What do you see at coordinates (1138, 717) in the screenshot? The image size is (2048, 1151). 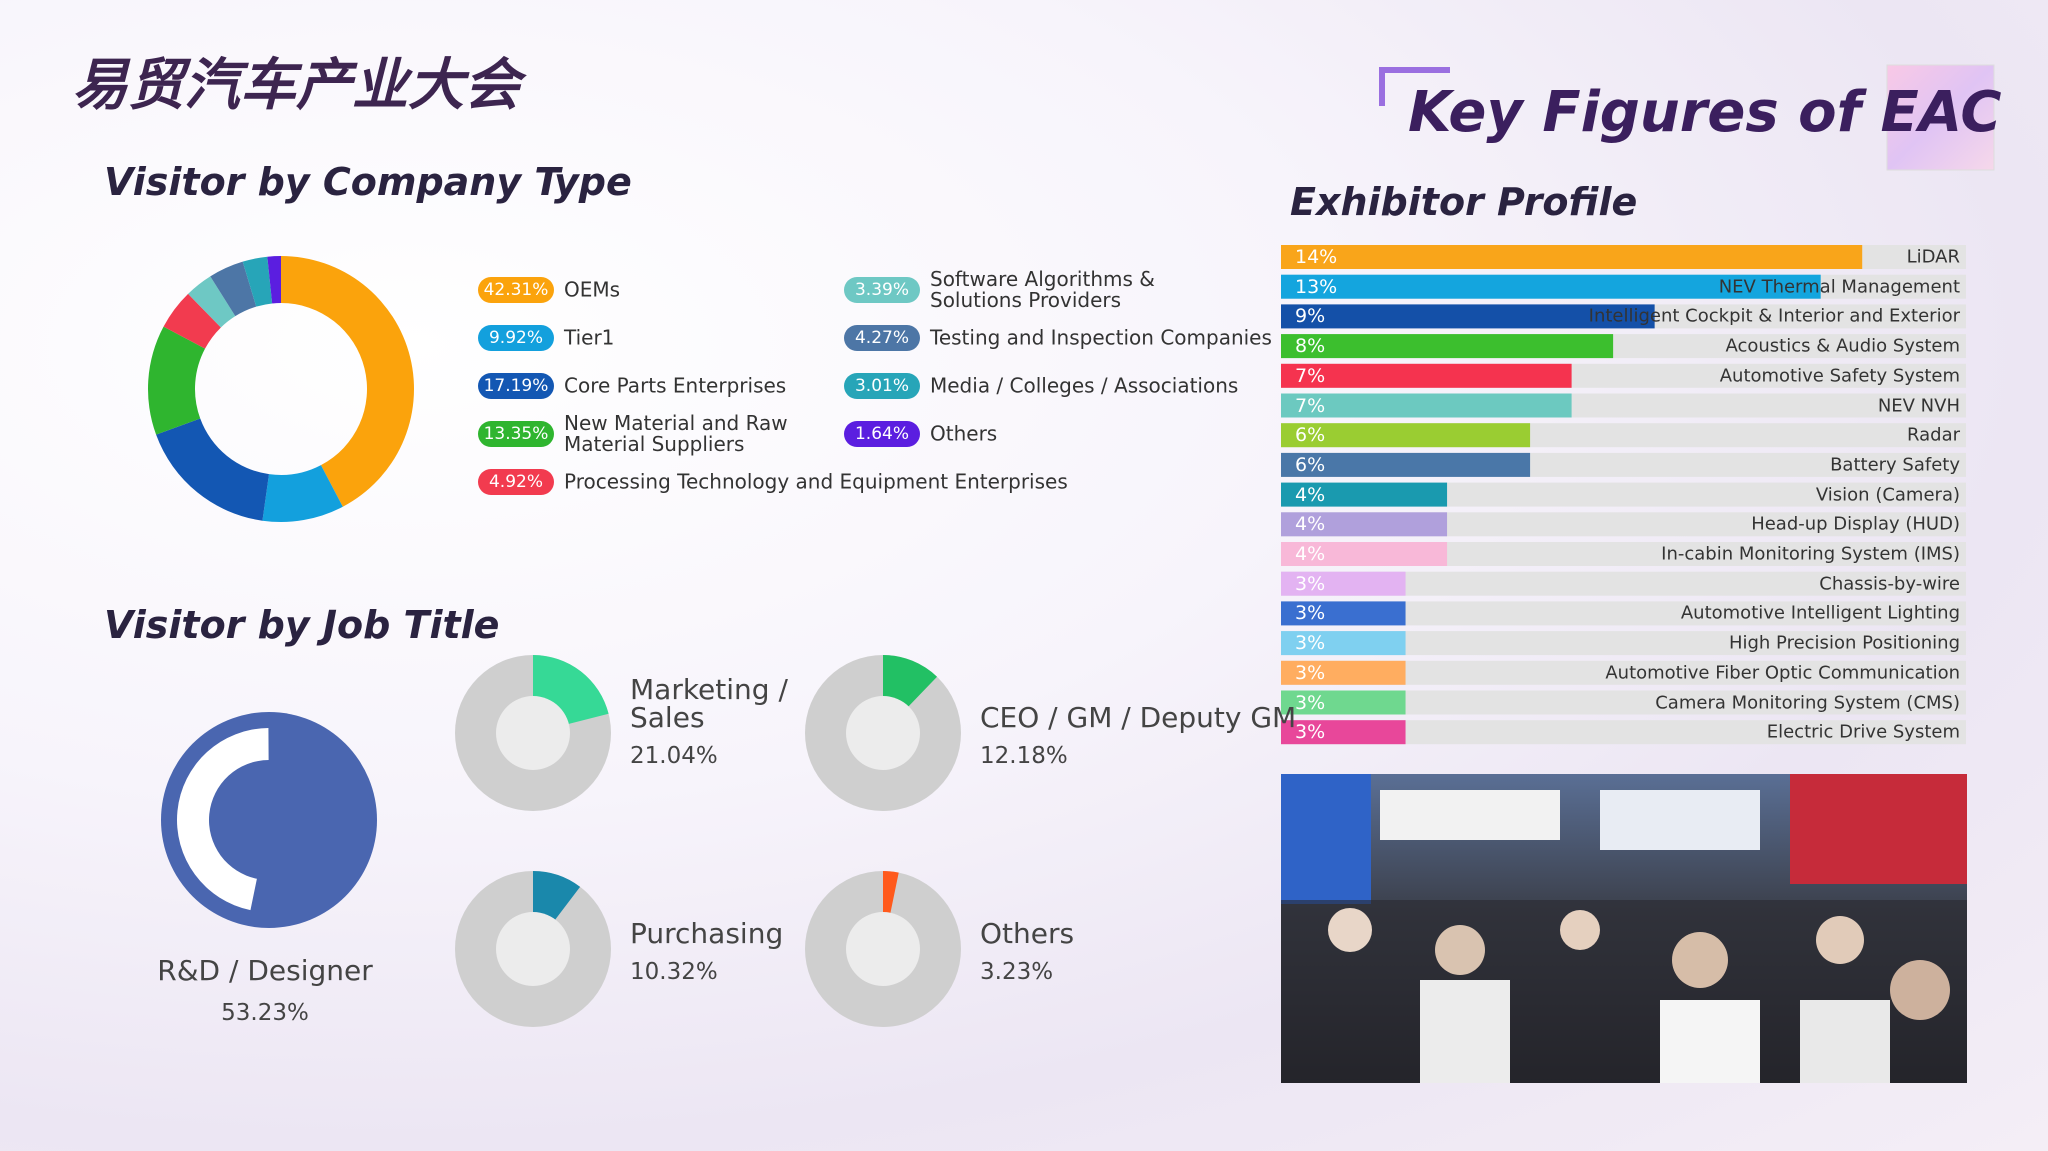 I see `job-label: CEO / GM / Deputy GM` at bounding box center [1138, 717].